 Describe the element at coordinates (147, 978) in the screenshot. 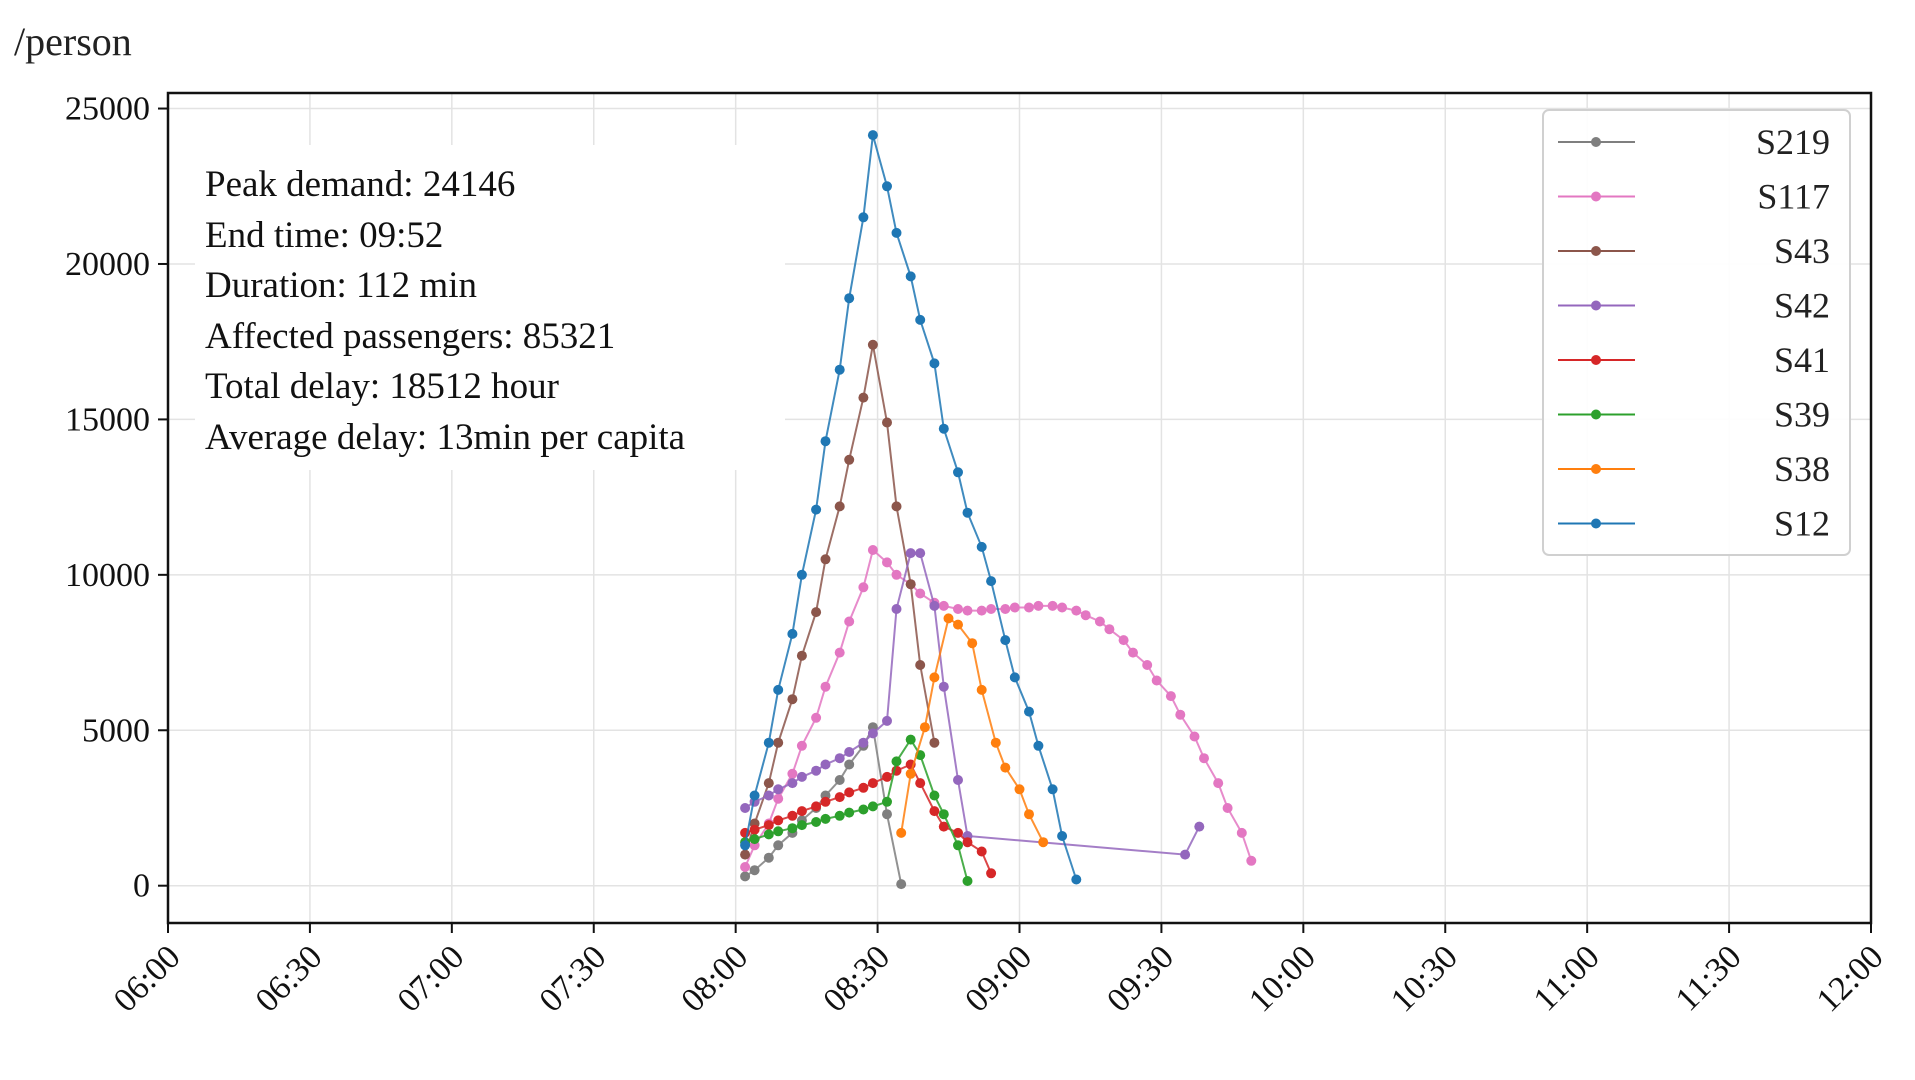

I see `x-tick-label: 06:00` at that location.